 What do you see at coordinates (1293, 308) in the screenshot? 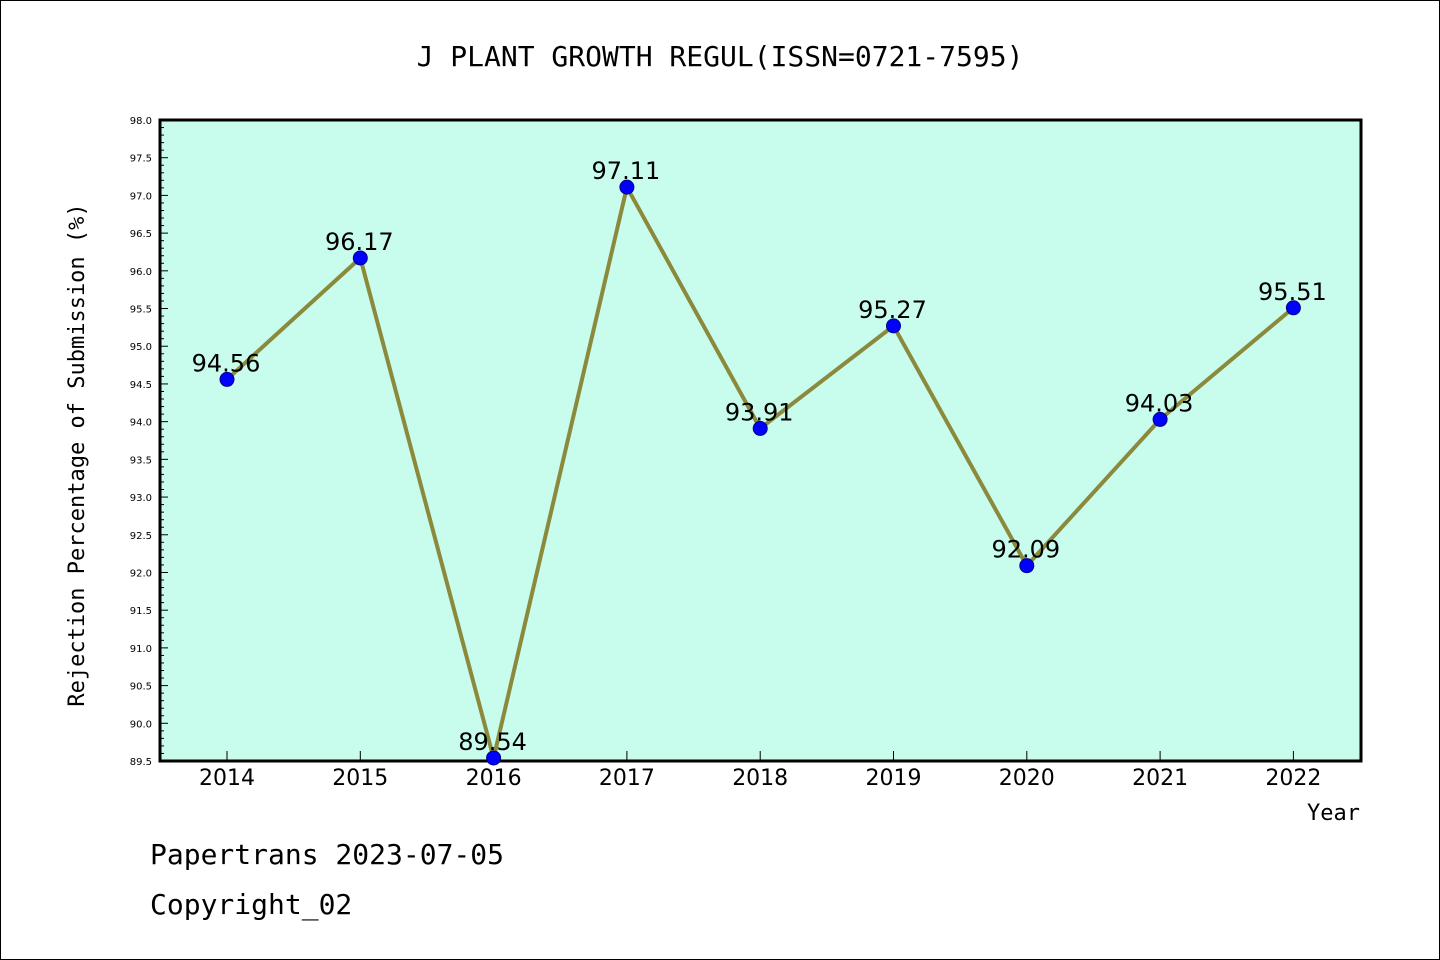
I see `data-point-2022` at bounding box center [1293, 308].